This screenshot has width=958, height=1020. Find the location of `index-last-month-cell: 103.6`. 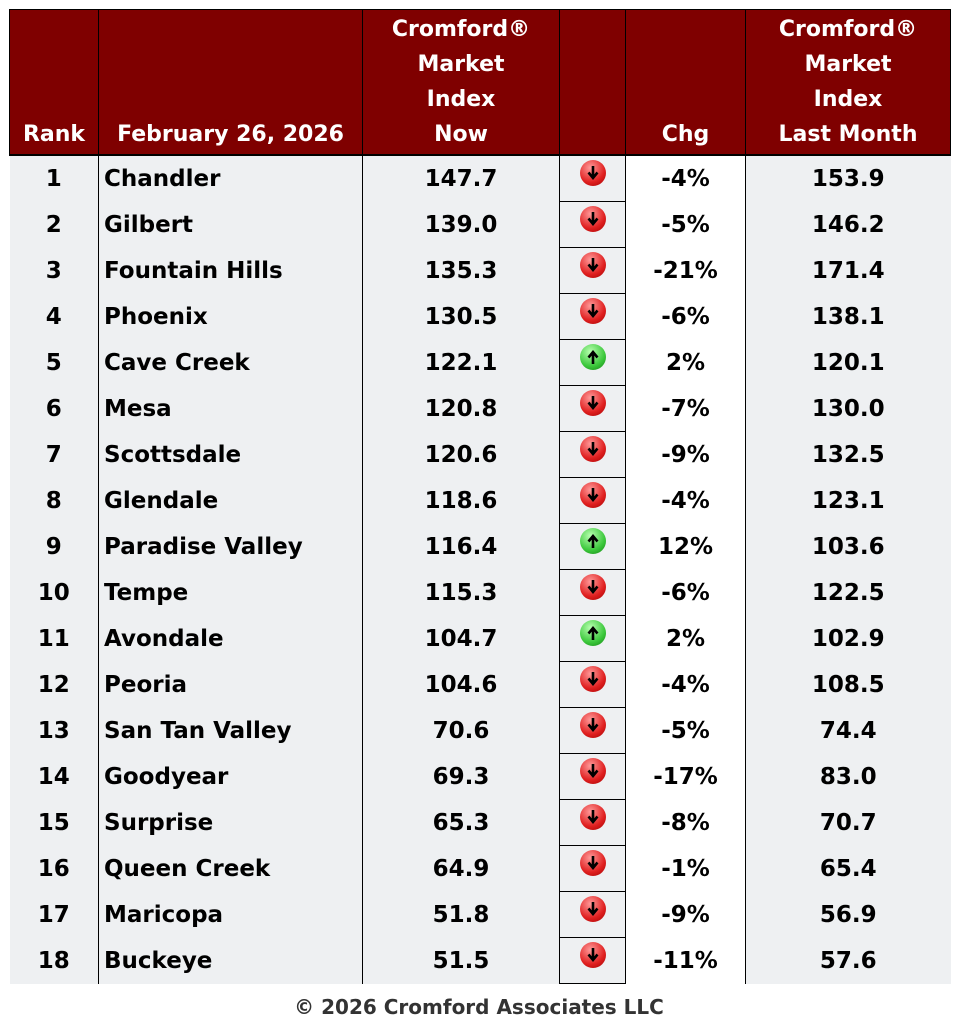

index-last-month-cell: 103.6 is located at coordinates (848, 546).